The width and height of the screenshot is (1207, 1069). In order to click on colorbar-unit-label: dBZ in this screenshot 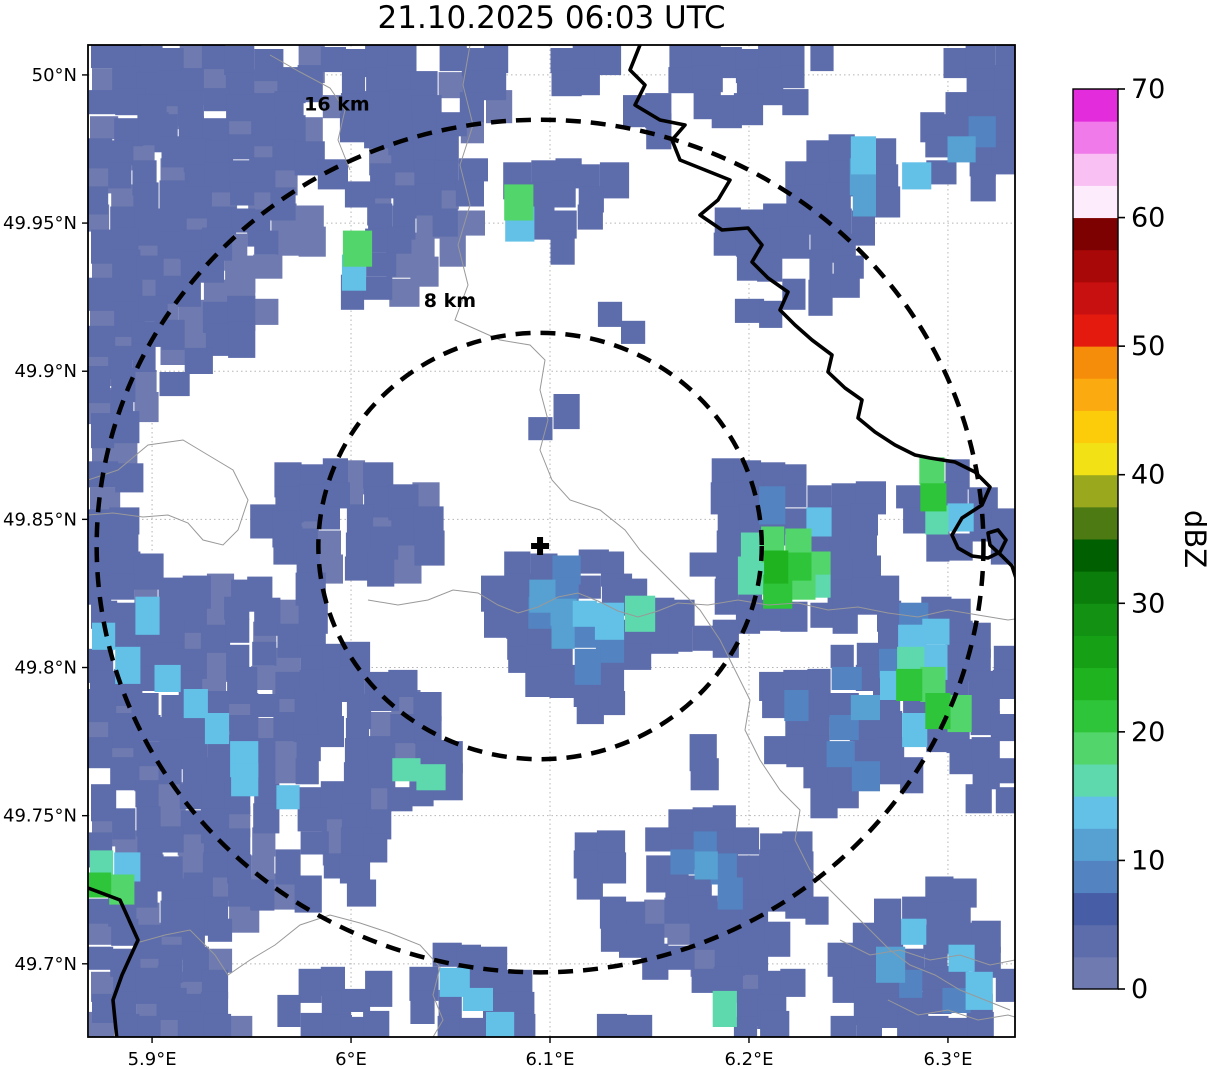, I will do `click(1192, 539)`.